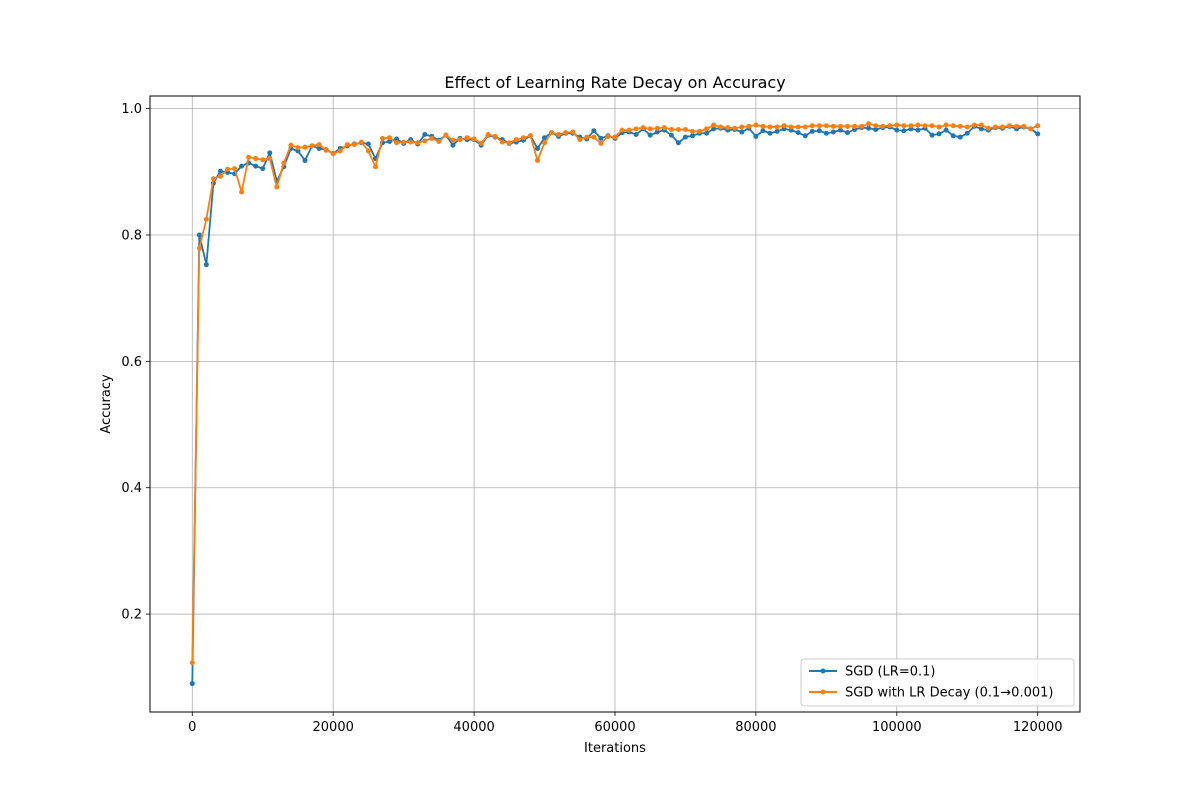  Describe the element at coordinates (625, 723) in the screenshot. I see `x-axis-ticks: 0 20000 40000 60000 80000 100000 120000` at that location.